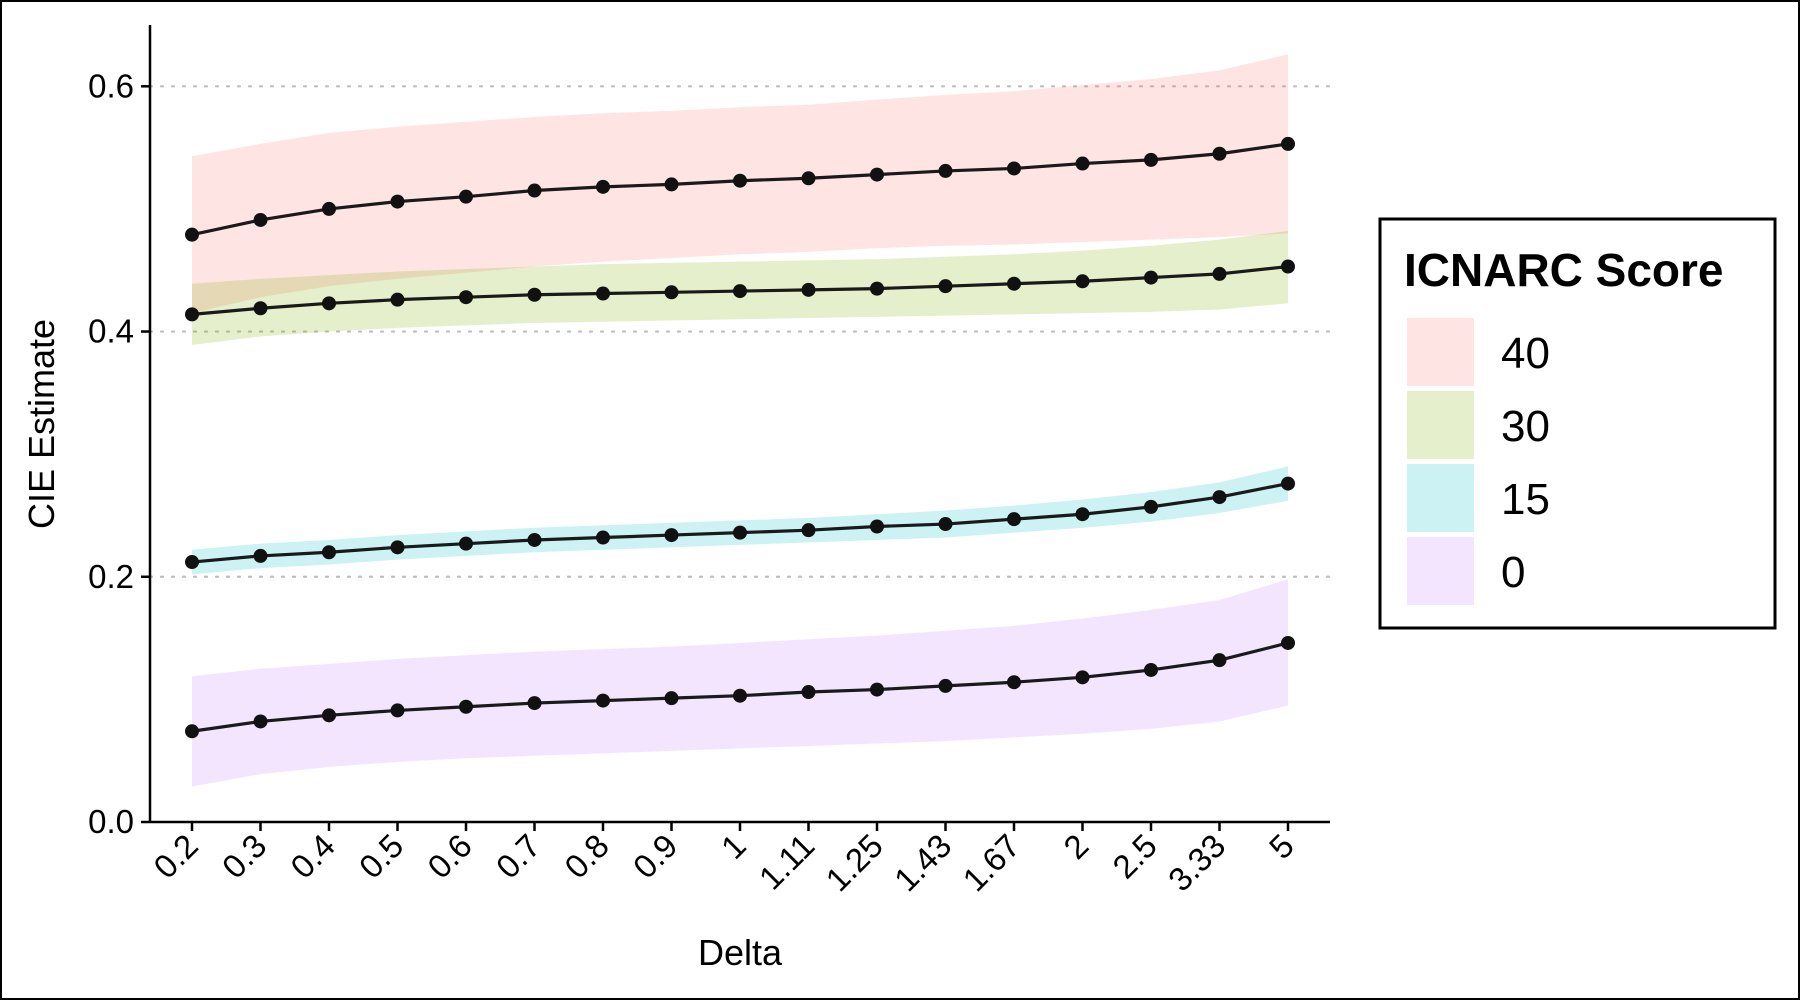  I want to click on x-tick-label: 2.5, so click(1134, 856).